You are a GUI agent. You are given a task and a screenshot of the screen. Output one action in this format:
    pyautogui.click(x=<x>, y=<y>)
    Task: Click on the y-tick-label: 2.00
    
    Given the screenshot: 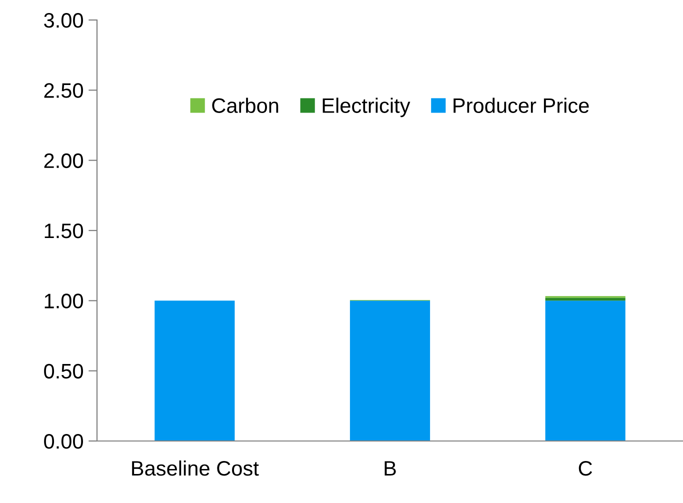 What is the action you would take?
    pyautogui.click(x=63, y=160)
    